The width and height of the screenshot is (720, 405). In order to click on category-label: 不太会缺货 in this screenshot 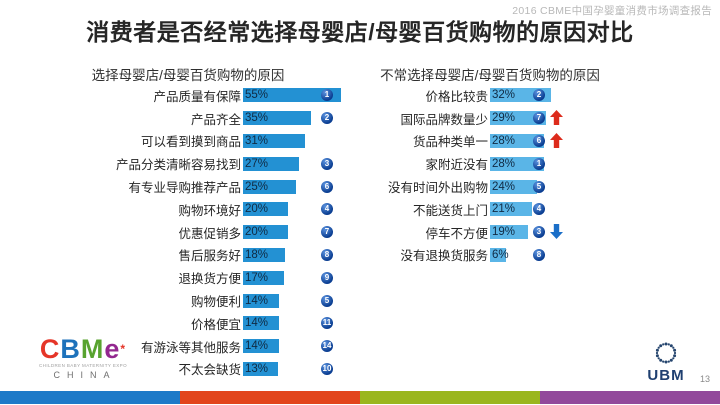, I will do `click(209, 370)`.